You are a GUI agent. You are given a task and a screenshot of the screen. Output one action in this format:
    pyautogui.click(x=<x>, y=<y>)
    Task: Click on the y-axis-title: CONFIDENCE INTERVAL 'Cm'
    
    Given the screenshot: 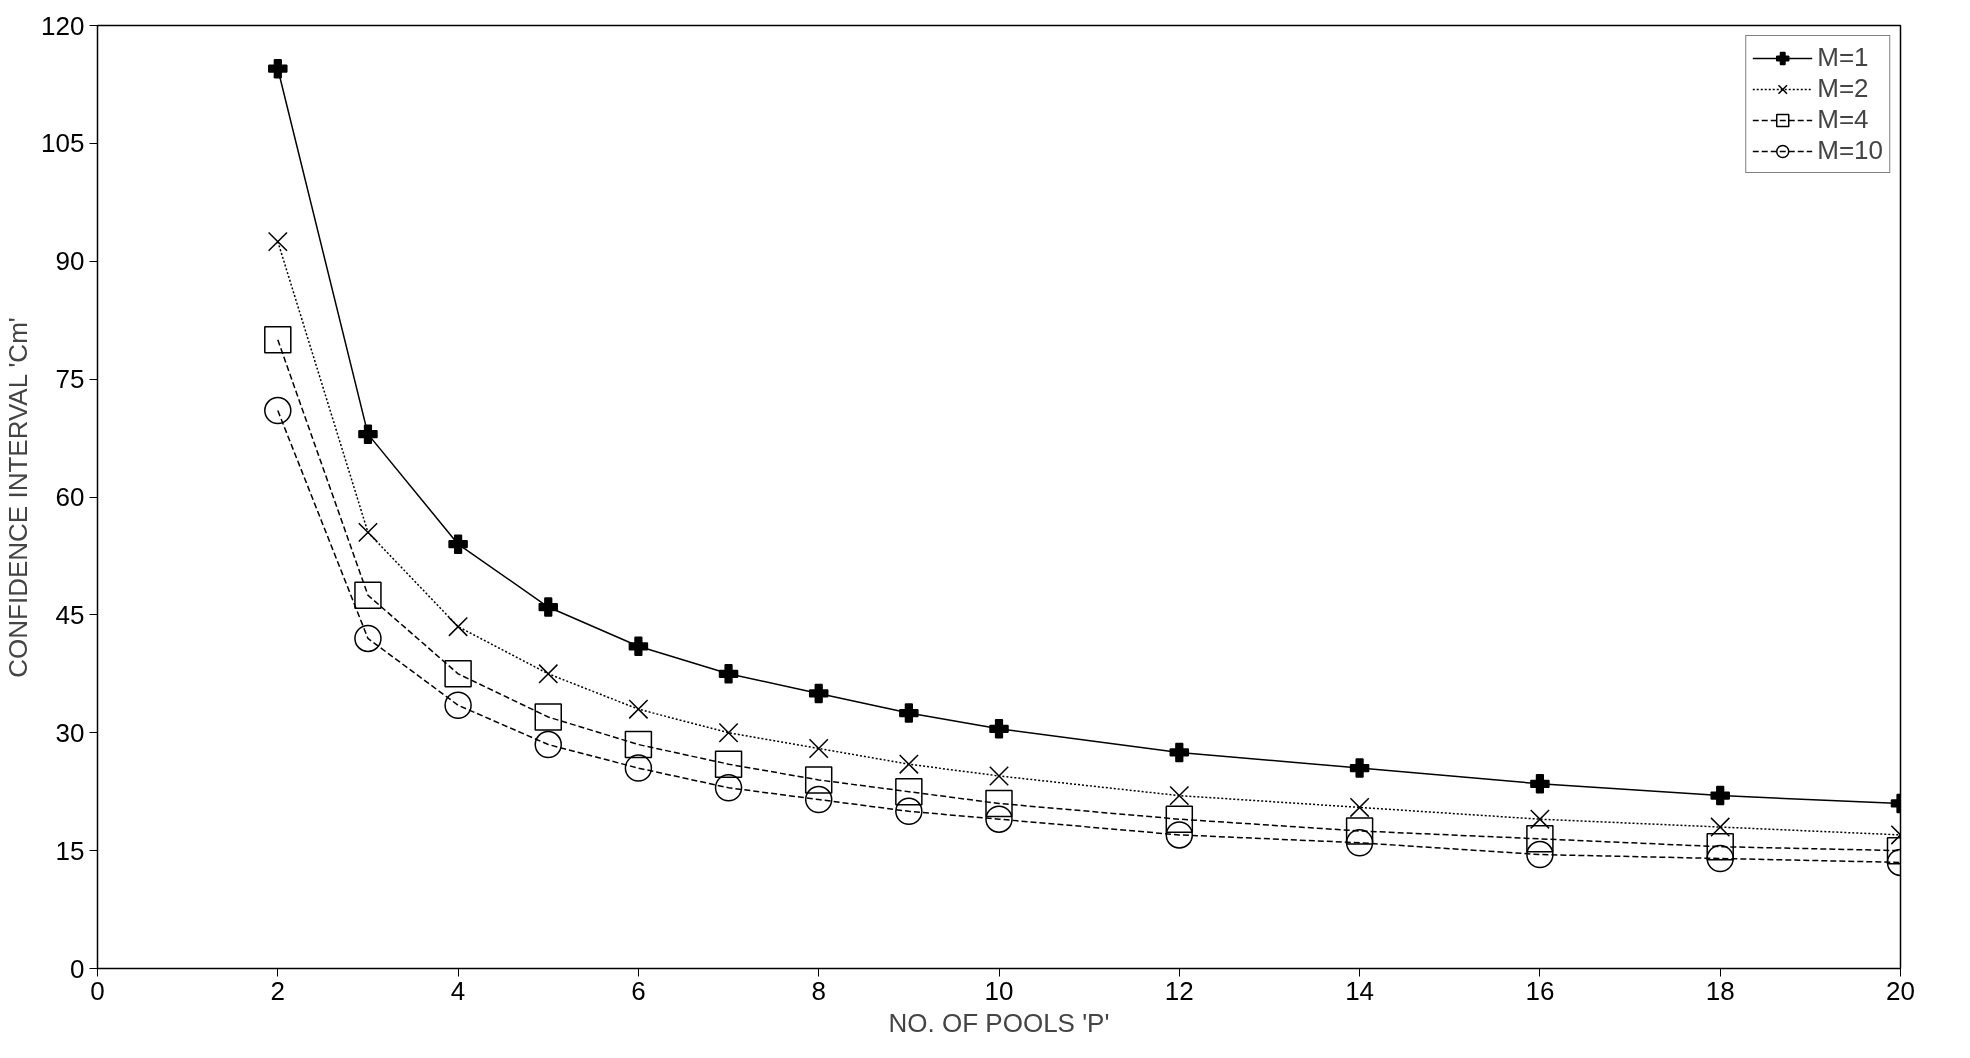 What is the action you would take?
    pyautogui.click(x=18, y=497)
    